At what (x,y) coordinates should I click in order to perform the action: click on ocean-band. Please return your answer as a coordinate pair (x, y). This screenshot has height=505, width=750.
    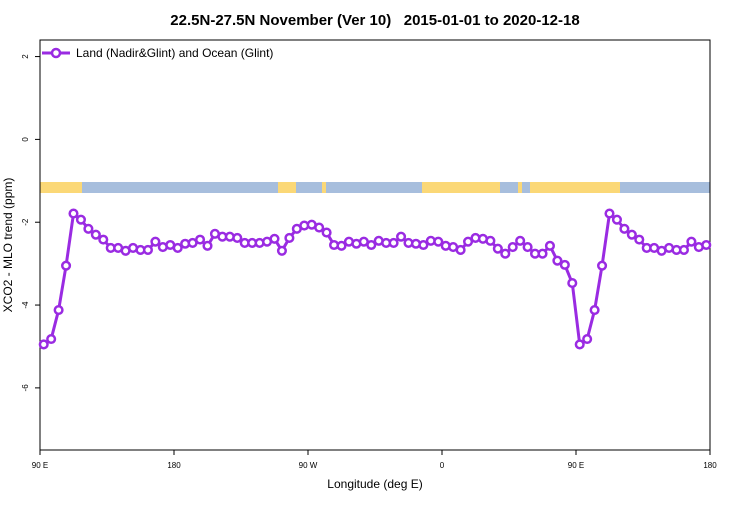
    Looking at the image, I should click on (375, 187).